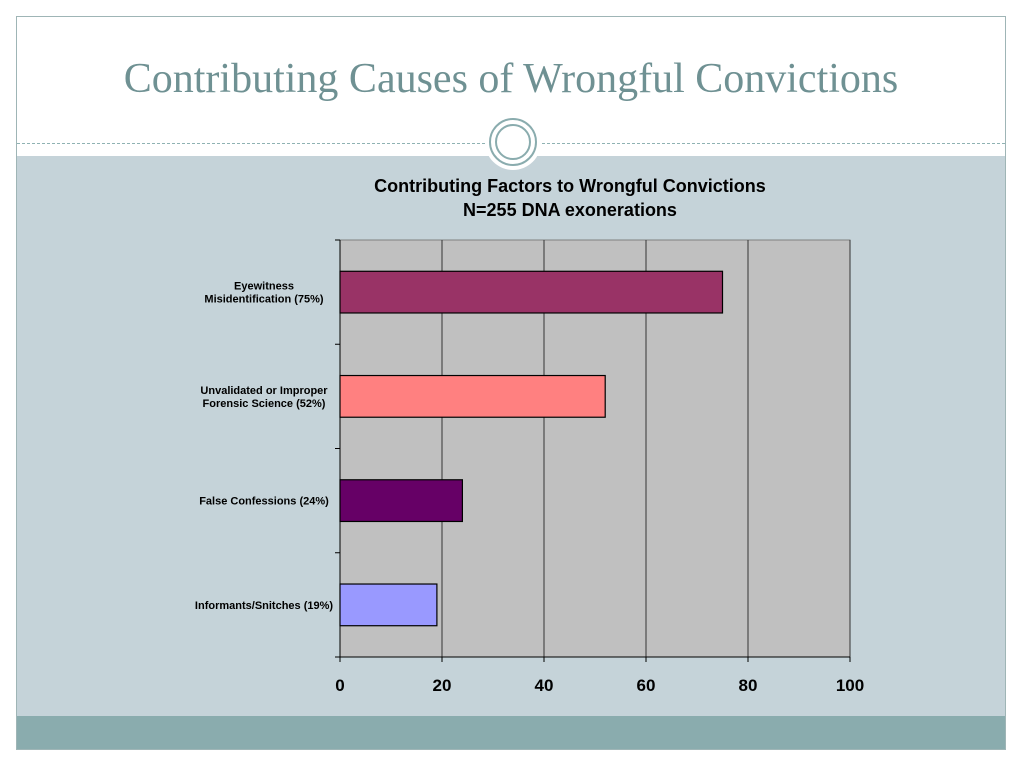 The image size is (1024, 768). What do you see at coordinates (748, 685) in the screenshot?
I see `x-tick-label: 80` at bounding box center [748, 685].